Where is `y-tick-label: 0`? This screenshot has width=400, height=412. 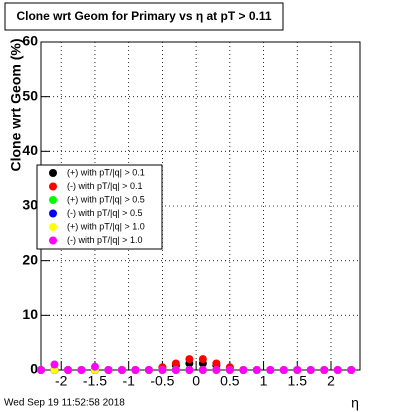 y-tick-label: 0 is located at coordinates (34, 369).